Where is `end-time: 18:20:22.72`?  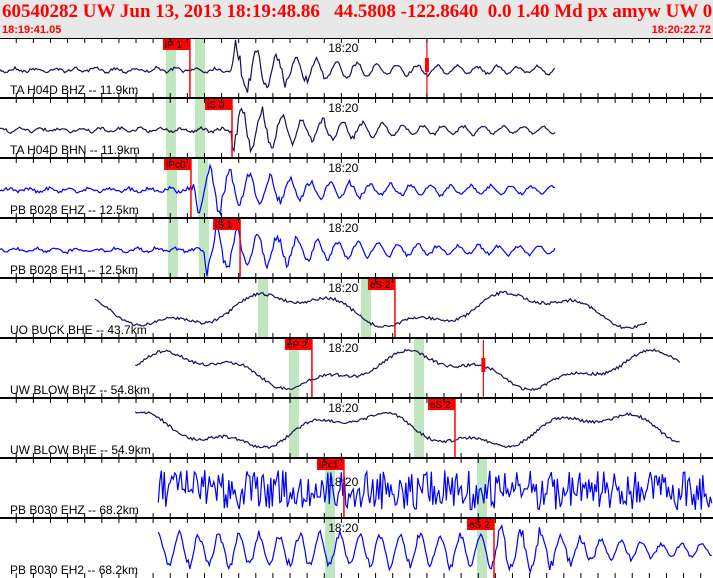
end-time: 18:20:22.72 is located at coordinates (681, 30).